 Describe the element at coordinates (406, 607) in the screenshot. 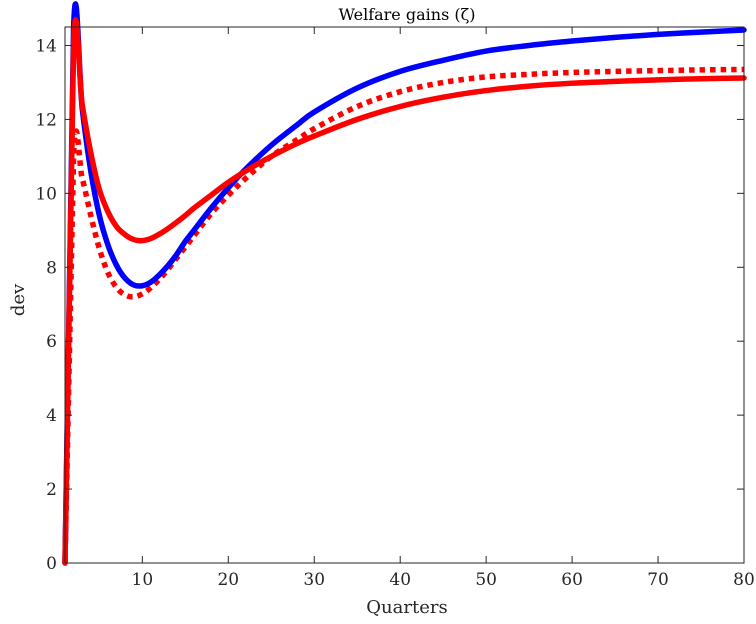

I see `x-axis-label: Quarters` at that location.